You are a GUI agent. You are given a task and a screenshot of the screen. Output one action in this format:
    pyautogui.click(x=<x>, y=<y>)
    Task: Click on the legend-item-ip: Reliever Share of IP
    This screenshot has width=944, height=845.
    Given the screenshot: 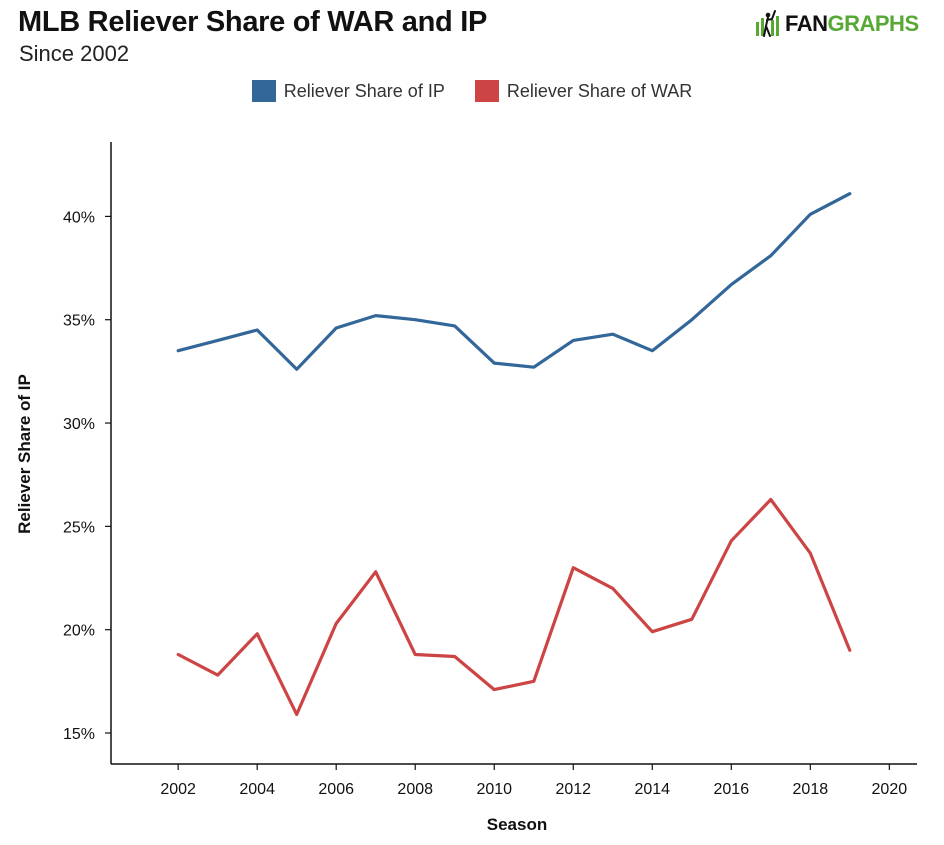 What is the action you would take?
    pyautogui.click(x=348, y=91)
    